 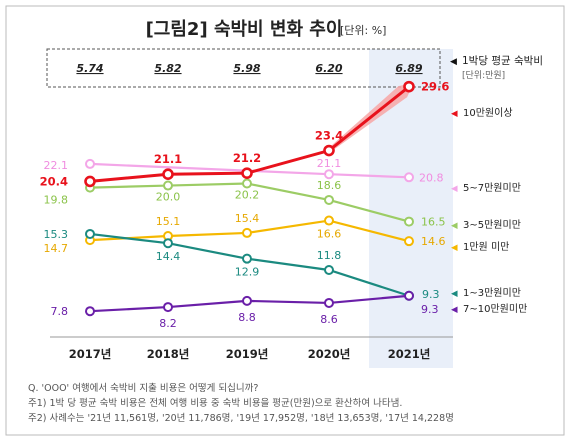 What do you see at coordinates (245, 203) in the screenshot?
I see `series-3~5만원미만: 19.8 20.0 20.2 18.6 16.5` at bounding box center [245, 203].